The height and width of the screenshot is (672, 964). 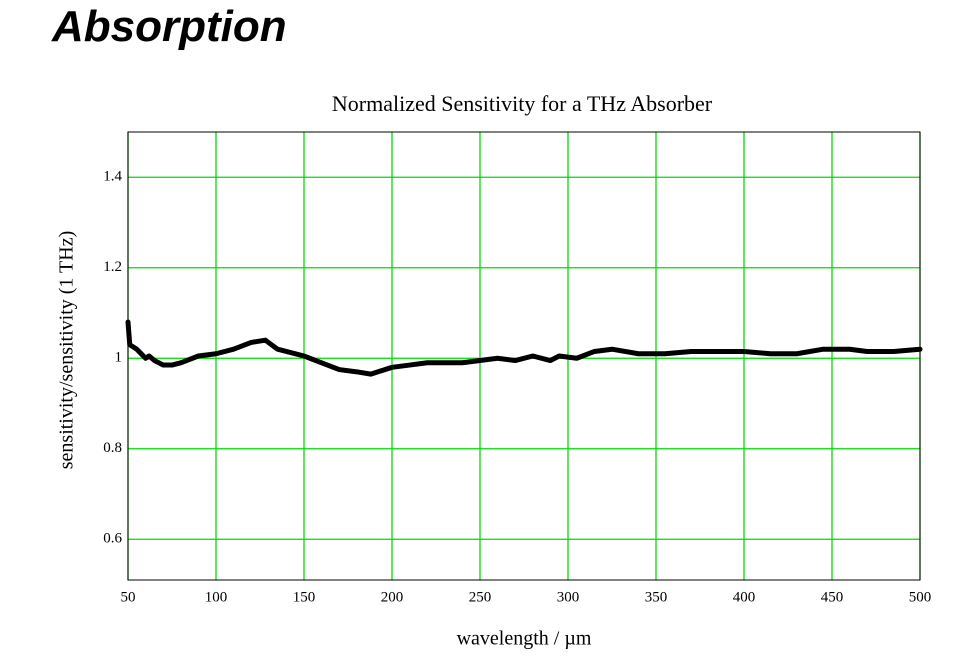 What do you see at coordinates (656, 597) in the screenshot?
I see `x-tick-label: 350` at bounding box center [656, 597].